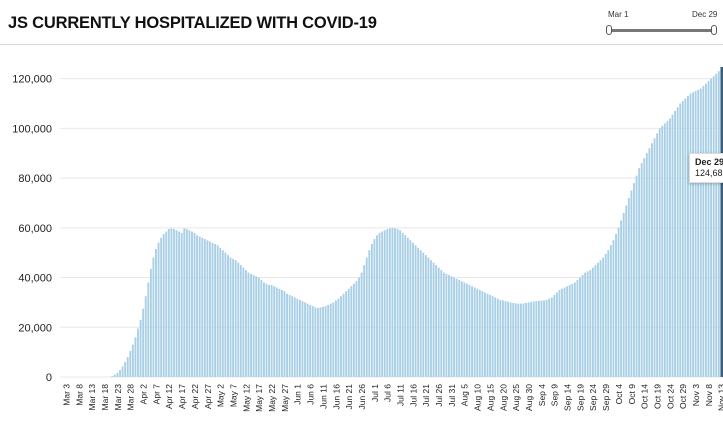  I want to click on range-start-handle, so click(609, 30).